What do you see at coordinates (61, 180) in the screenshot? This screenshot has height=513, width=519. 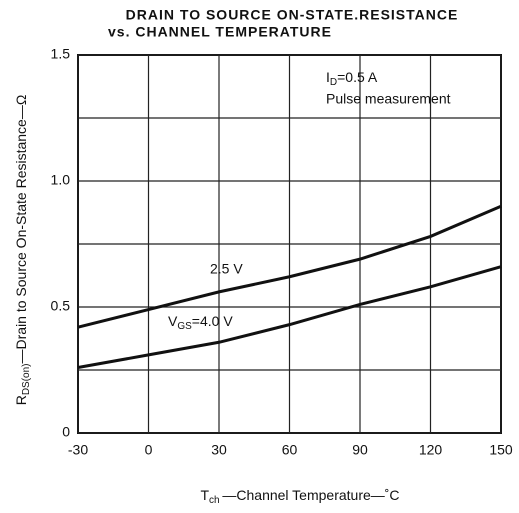 I see `y-tick-label: 1.0` at bounding box center [61, 180].